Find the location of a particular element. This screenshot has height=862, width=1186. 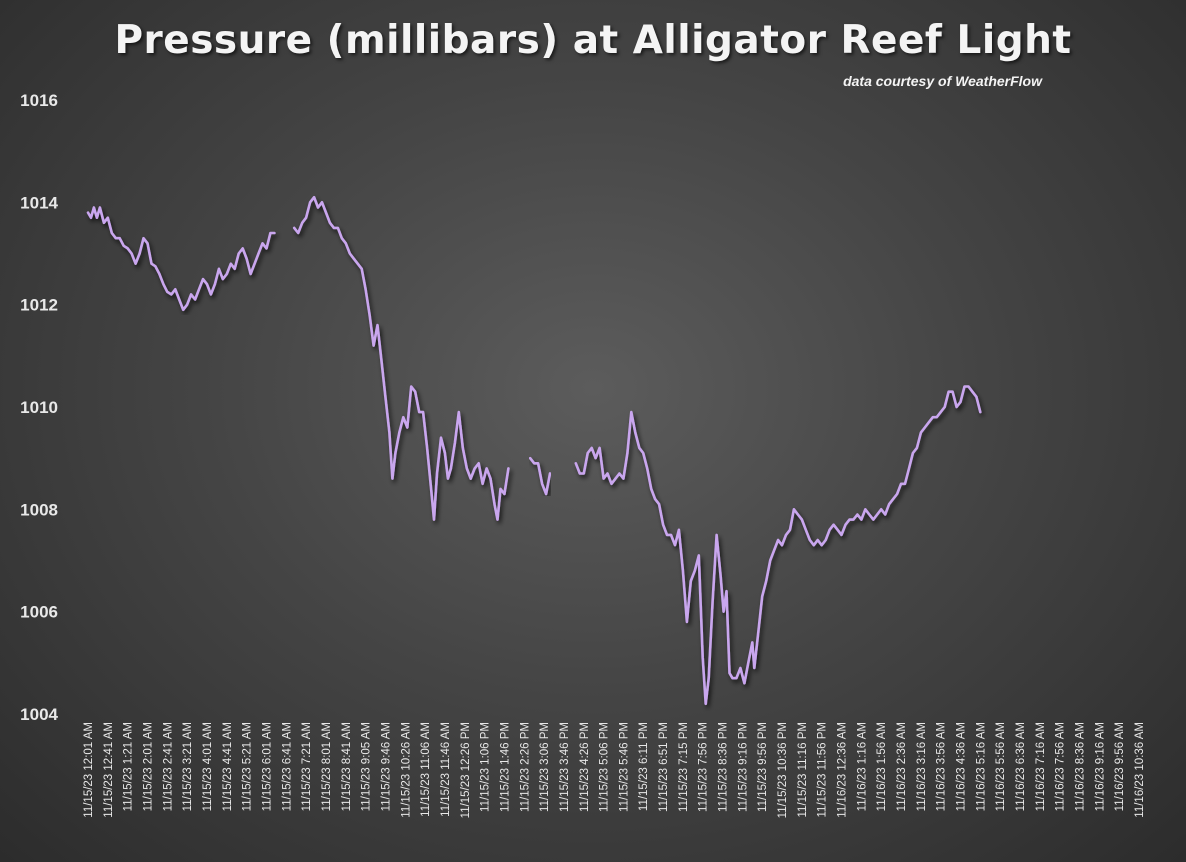

x-tick-label: 11/15/23 7:15 PM is located at coordinates (684, 767).